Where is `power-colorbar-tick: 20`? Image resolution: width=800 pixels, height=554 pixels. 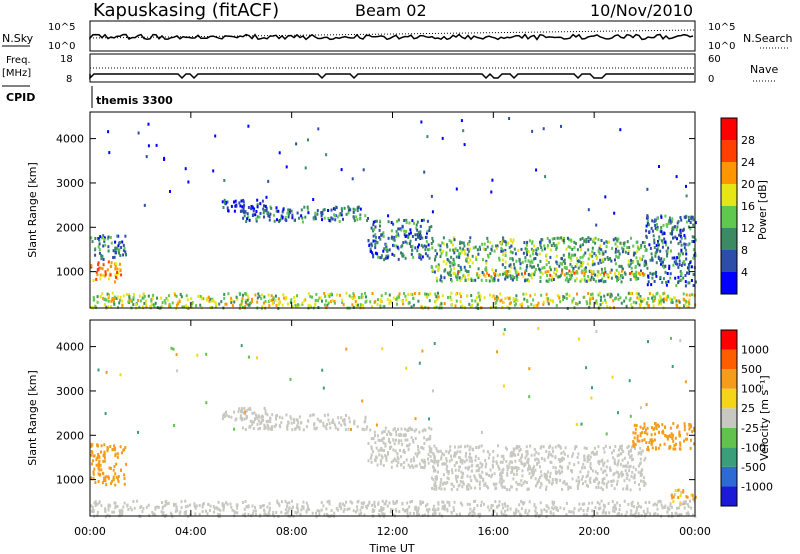
power-colorbar-tick: 20 is located at coordinates (748, 184).